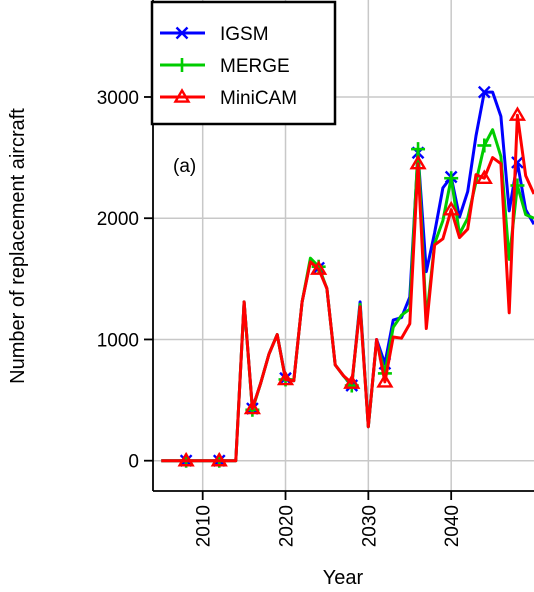 This screenshot has height=592, width=534. Describe the element at coordinates (133, 462) in the screenshot. I see `y-tick-label: 0` at that location.